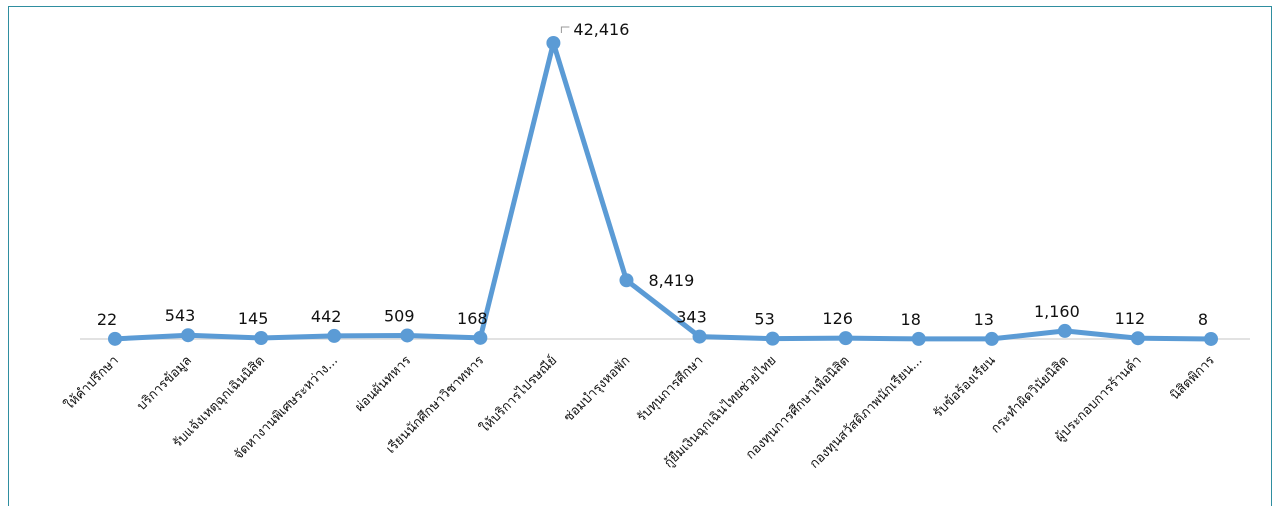  What do you see at coordinates (565, 29) in the screenshot?
I see `data-label-leader` at bounding box center [565, 29].